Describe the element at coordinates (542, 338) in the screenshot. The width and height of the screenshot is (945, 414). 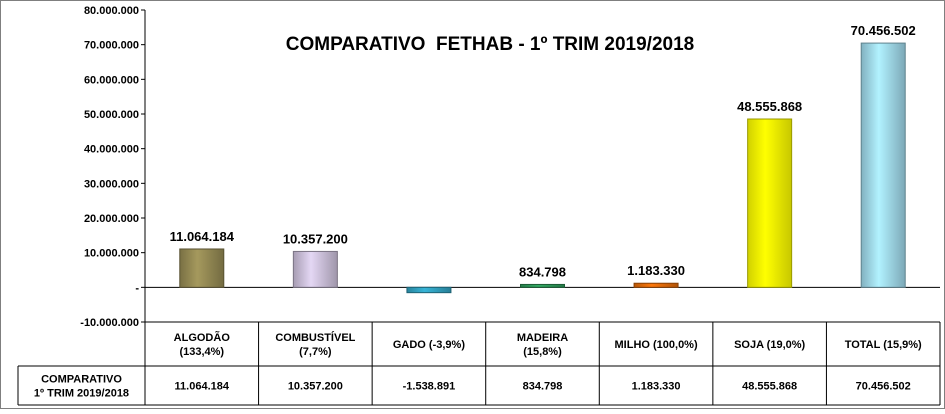
I see `category-label: MADEIRA` at that location.